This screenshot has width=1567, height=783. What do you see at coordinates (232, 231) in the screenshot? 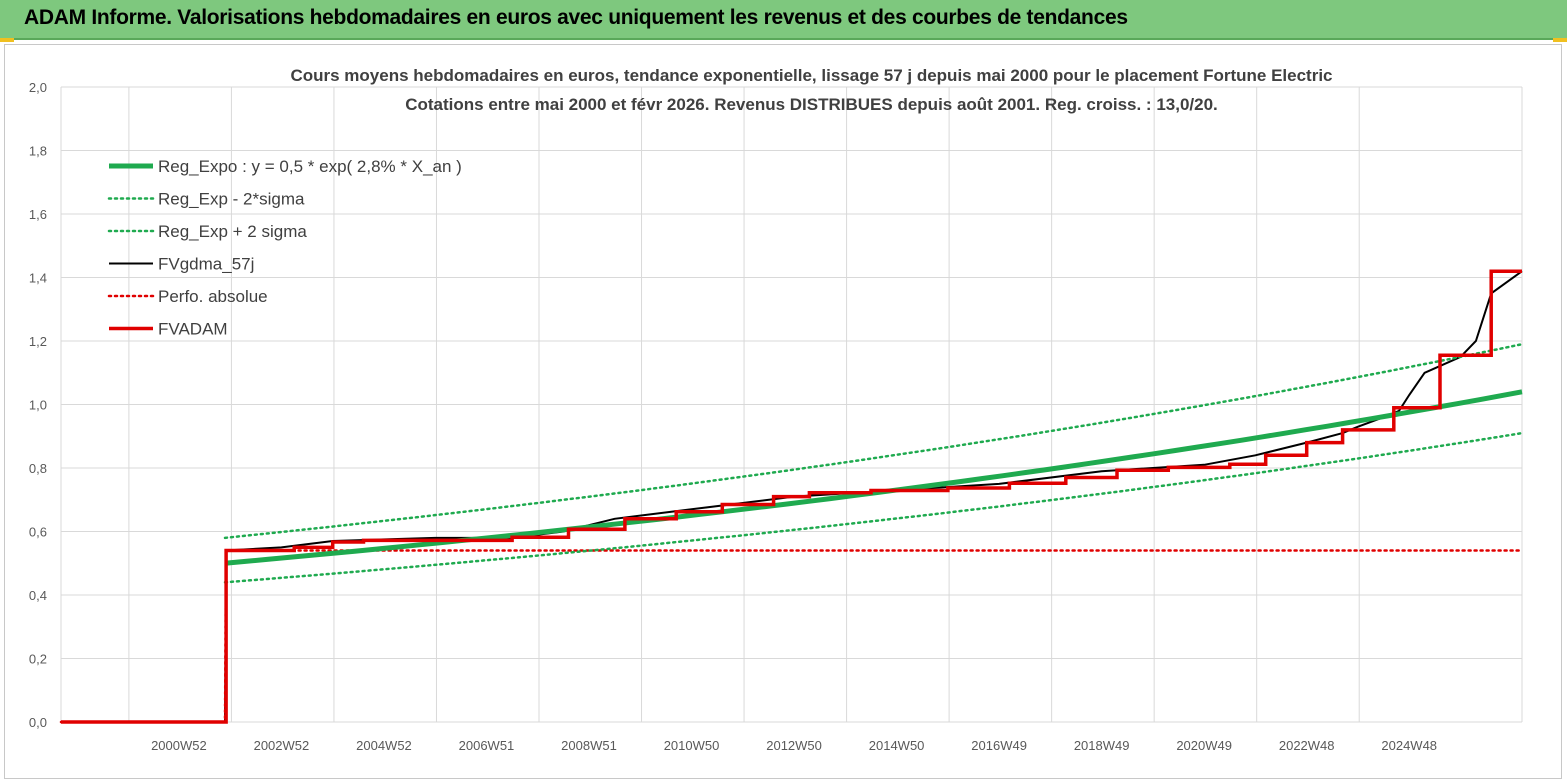
I see `legend-label: Reg_Exp + 2 sigma` at bounding box center [232, 231].